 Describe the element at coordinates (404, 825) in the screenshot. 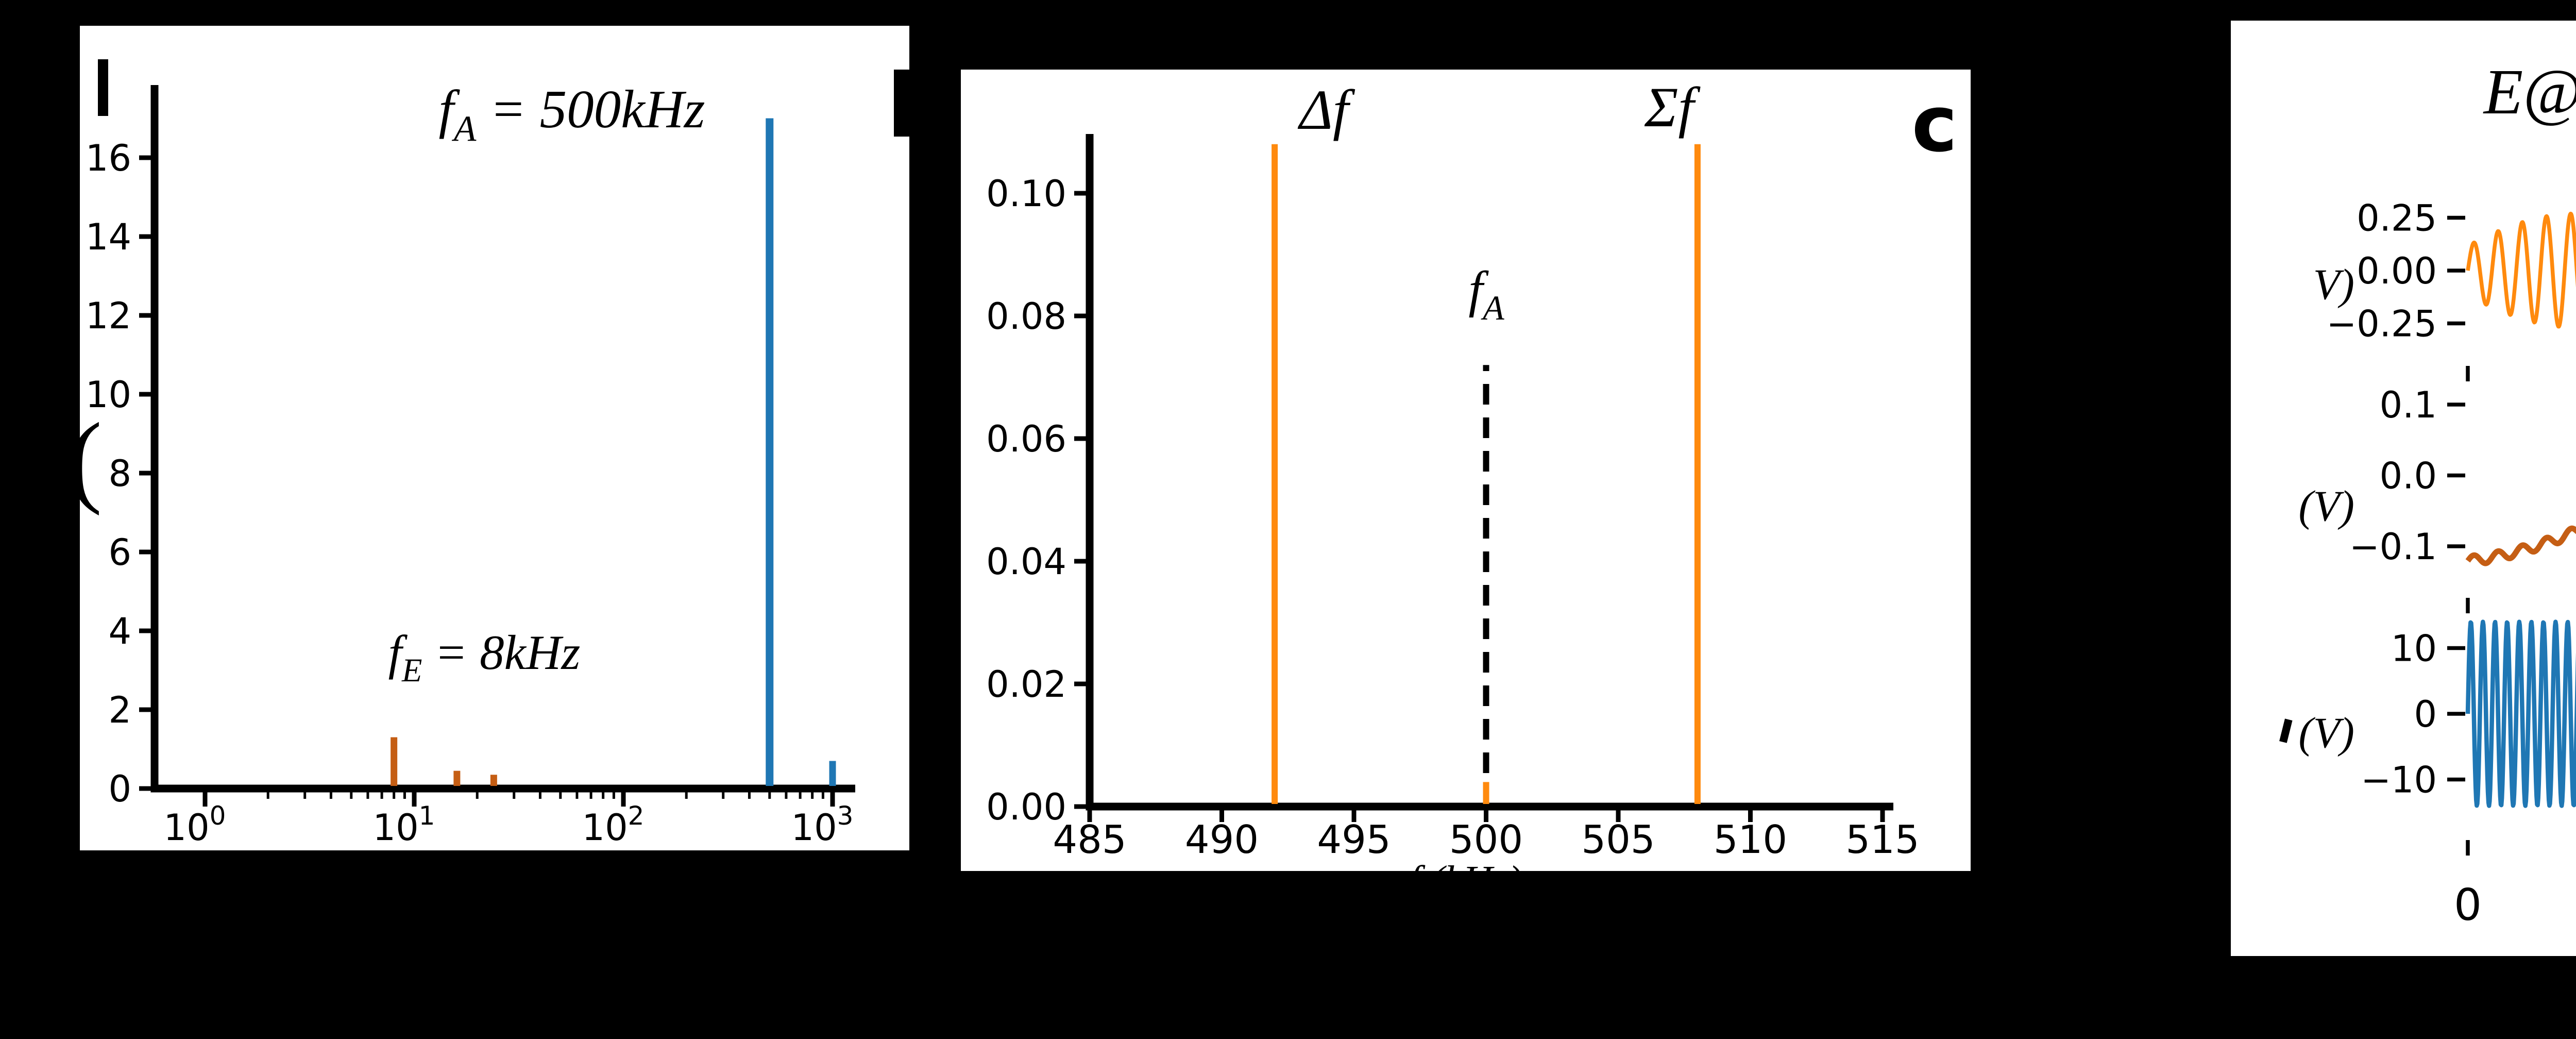

I see `x-tick-label: 10¹` at that location.